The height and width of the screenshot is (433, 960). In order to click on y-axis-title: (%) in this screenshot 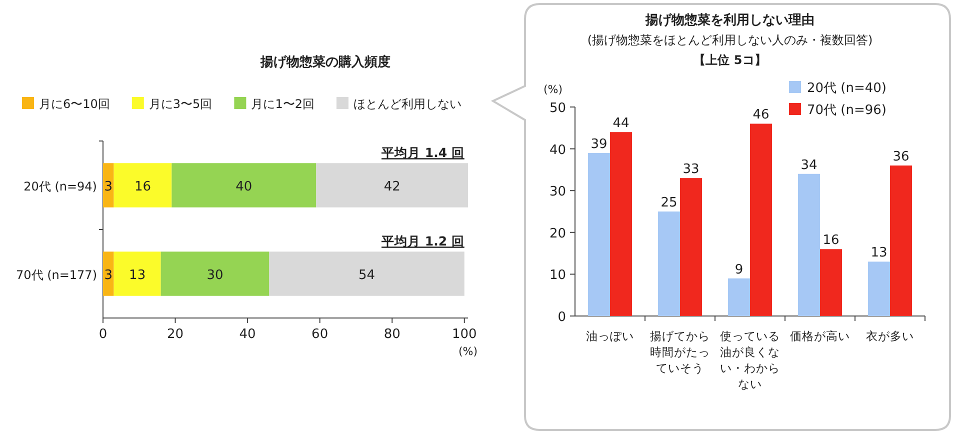, I will do `click(553, 89)`.